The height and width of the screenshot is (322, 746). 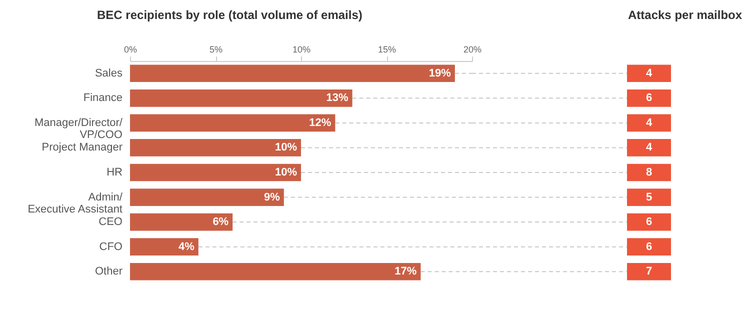 I want to click on y-tick-label: Project Manager, so click(x=82, y=148).